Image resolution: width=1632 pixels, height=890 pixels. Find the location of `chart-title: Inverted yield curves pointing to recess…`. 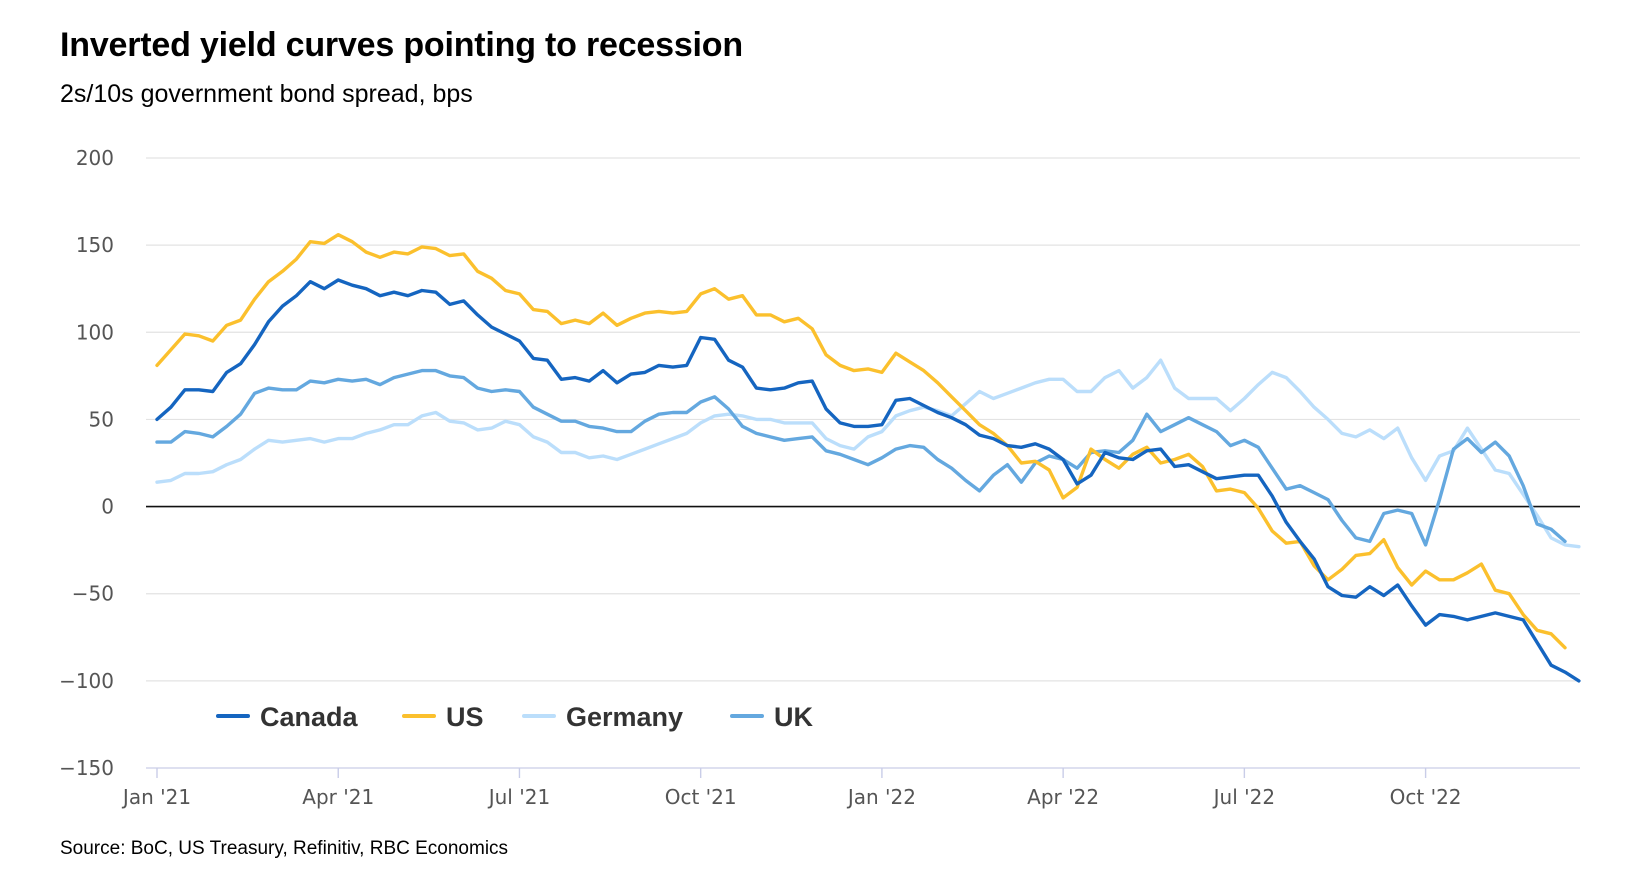

chart-title: Inverted yield curves pointing to recess… is located at coordinates (401, 45).